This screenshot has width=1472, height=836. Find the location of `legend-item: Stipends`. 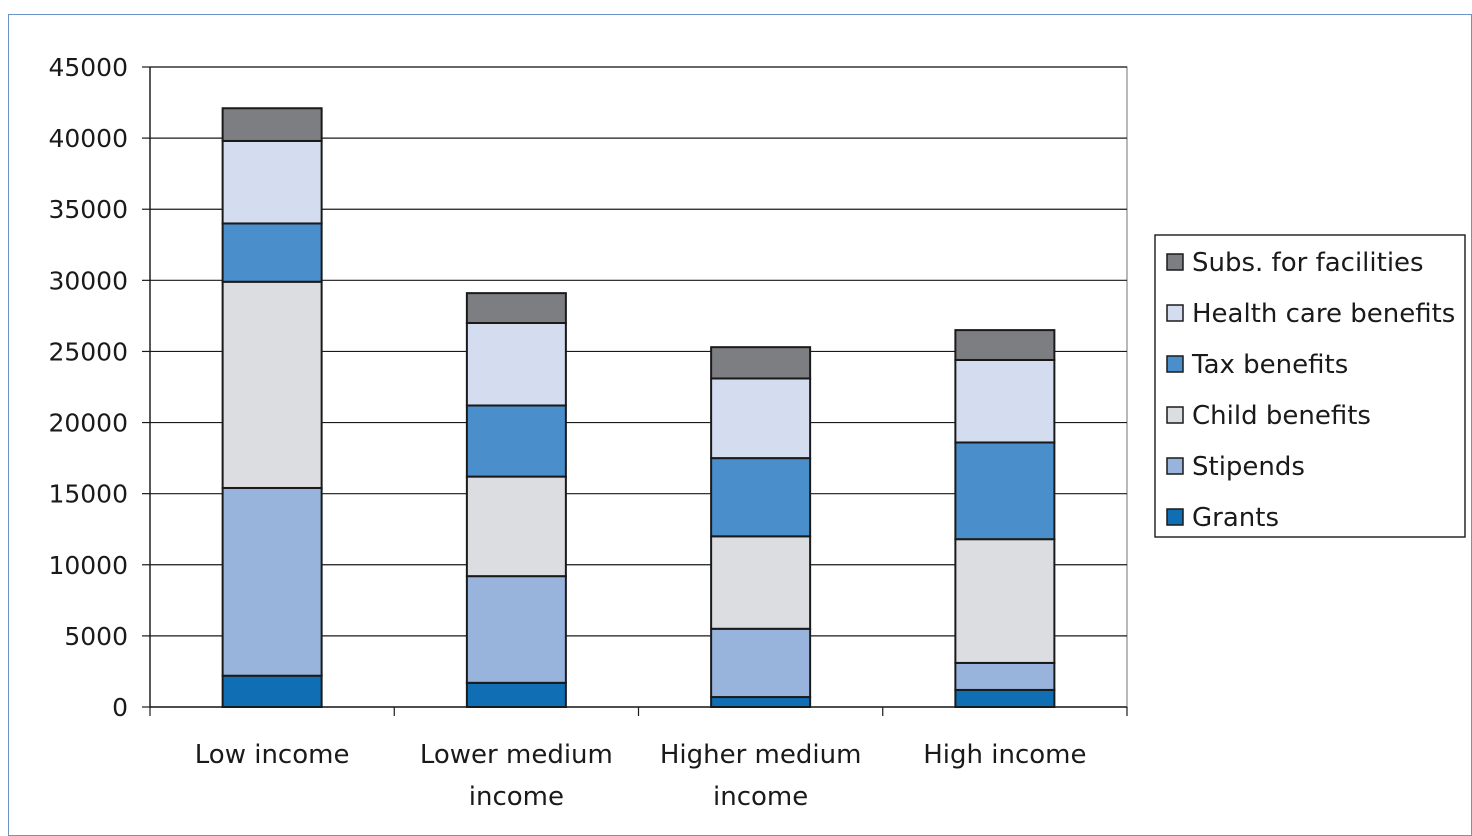

legend-item: Stipends is located at coordinates (1235, 467).